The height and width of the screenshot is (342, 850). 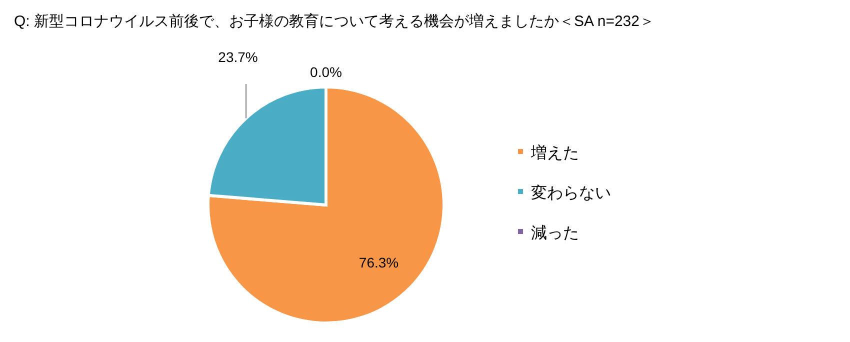 I want to click on title: Q: 新型コロナウイルス前後で、お子様の教育について考える機会が増えましたか＜SA n=232＞, so click(x=334, y=21).